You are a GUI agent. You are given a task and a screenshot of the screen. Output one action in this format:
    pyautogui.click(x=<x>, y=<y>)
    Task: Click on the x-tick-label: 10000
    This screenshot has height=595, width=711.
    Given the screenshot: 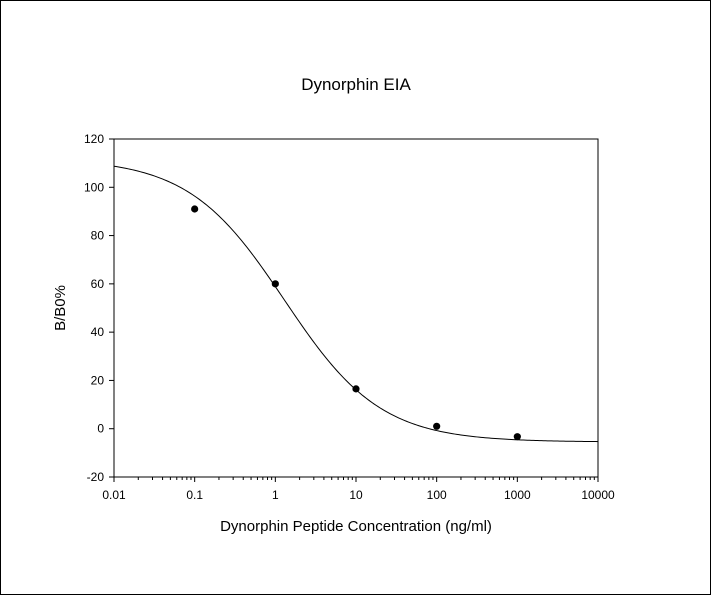 What is the action you would take?
    pyautogui.click(x=598, y=495)
    